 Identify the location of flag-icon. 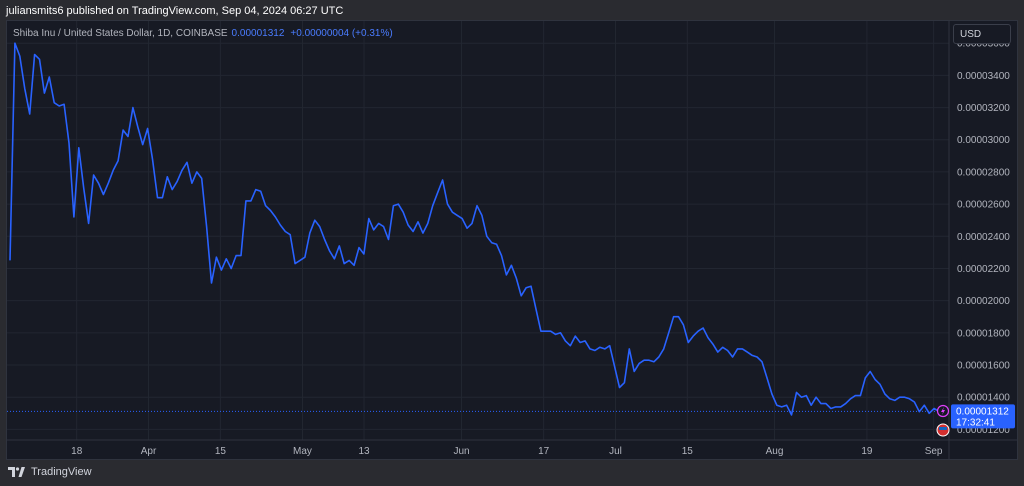
(943, 428).